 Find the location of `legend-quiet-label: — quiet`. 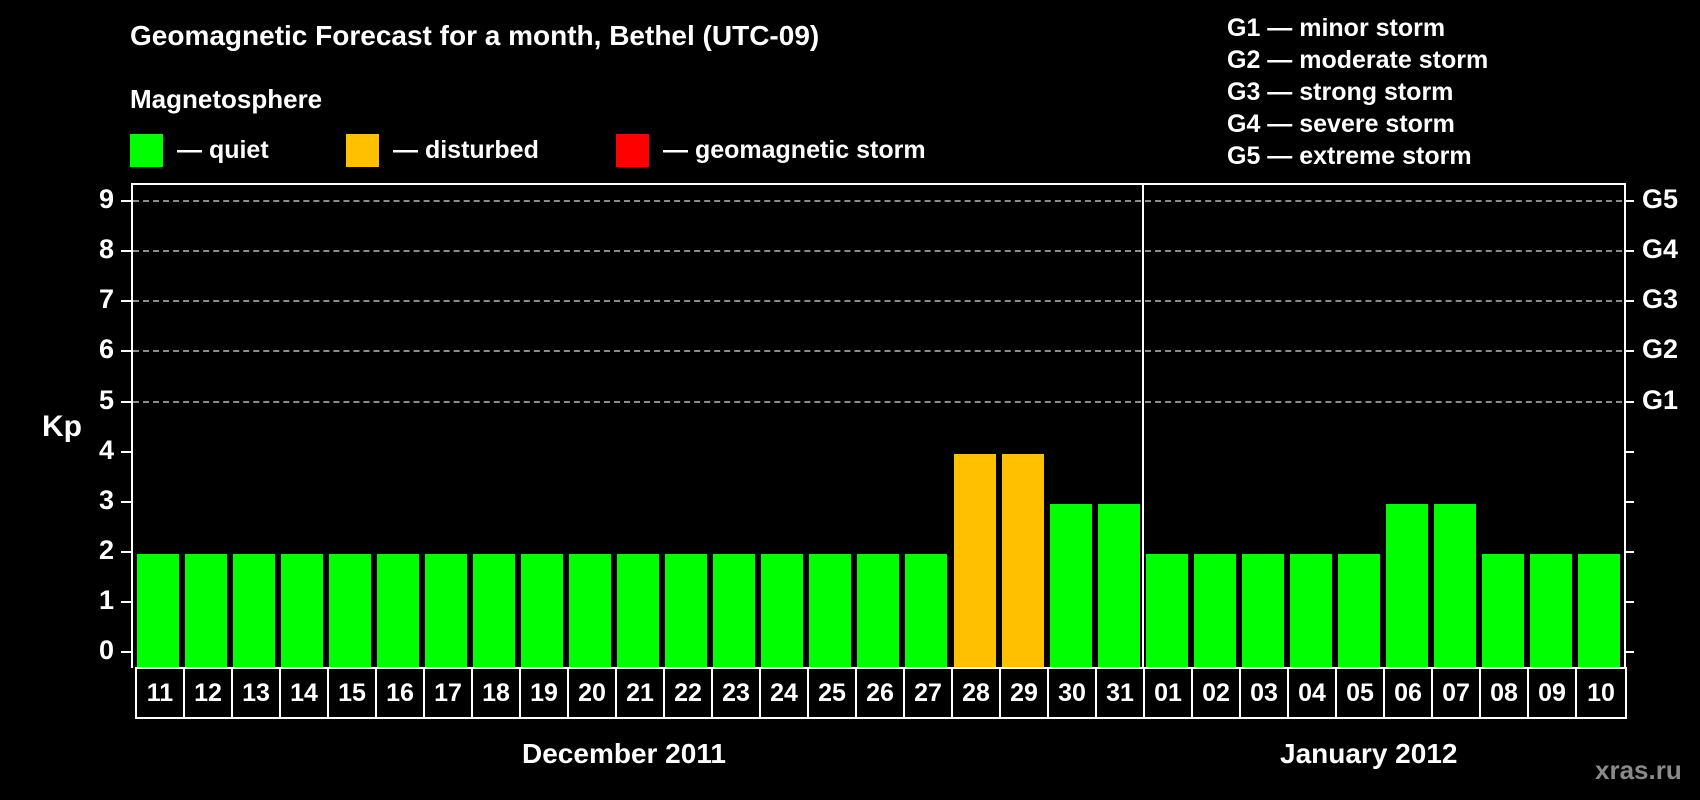

legend-quiet-label: — quiet is located at coordinates (223, 149).